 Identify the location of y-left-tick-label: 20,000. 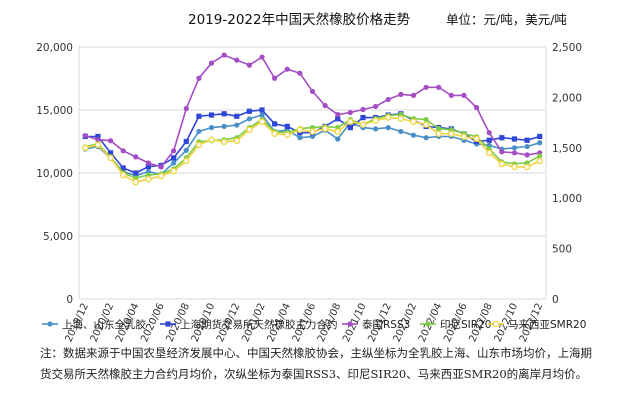
(54, 48).